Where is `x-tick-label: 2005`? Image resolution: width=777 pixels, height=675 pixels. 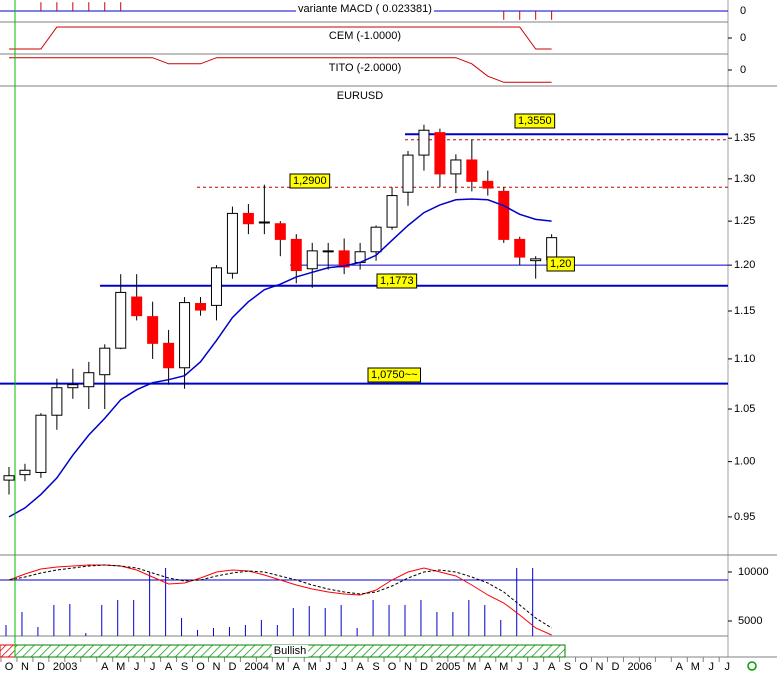
x-tick-label: 2005 is located at coordinates (448, 667).